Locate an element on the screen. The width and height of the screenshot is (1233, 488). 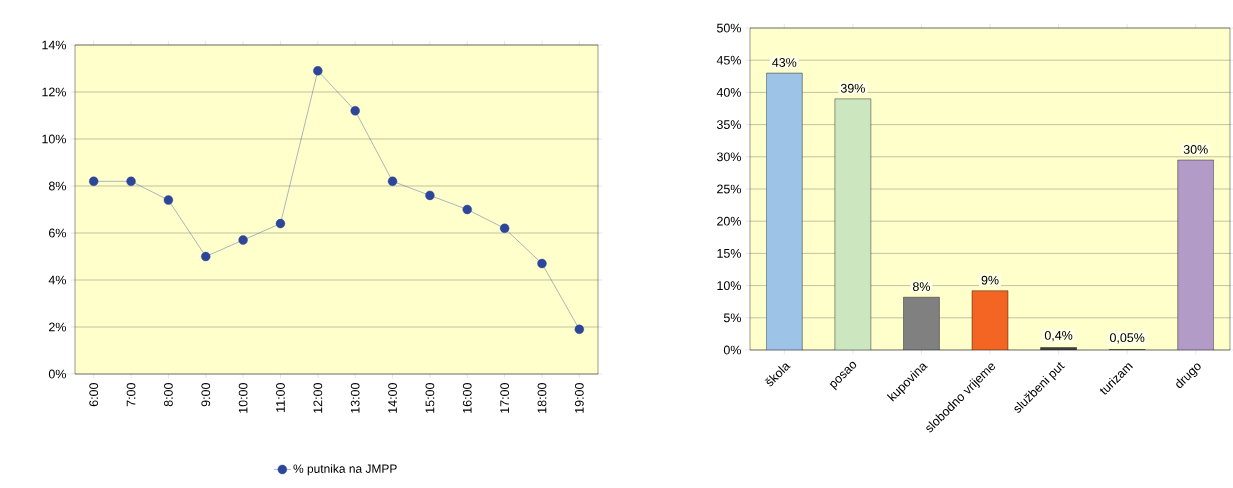
y-tick-label: 25% is located at coordinates (729, 189).